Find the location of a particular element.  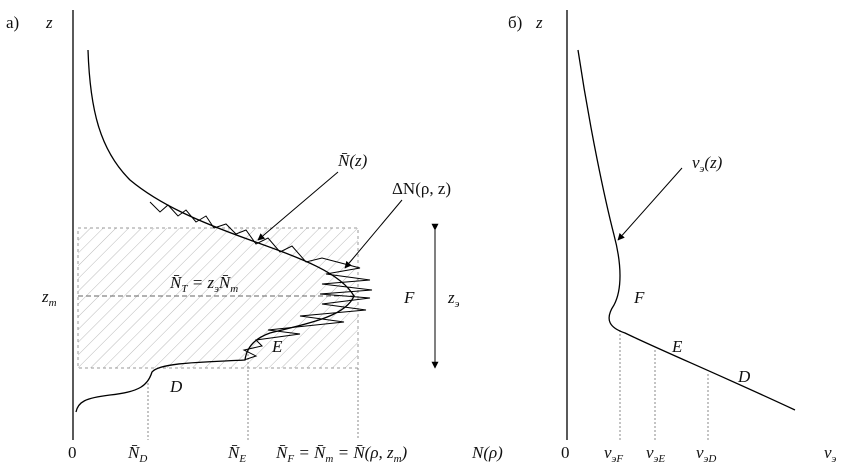

subscript: эD is located at coordinates (710, 459).